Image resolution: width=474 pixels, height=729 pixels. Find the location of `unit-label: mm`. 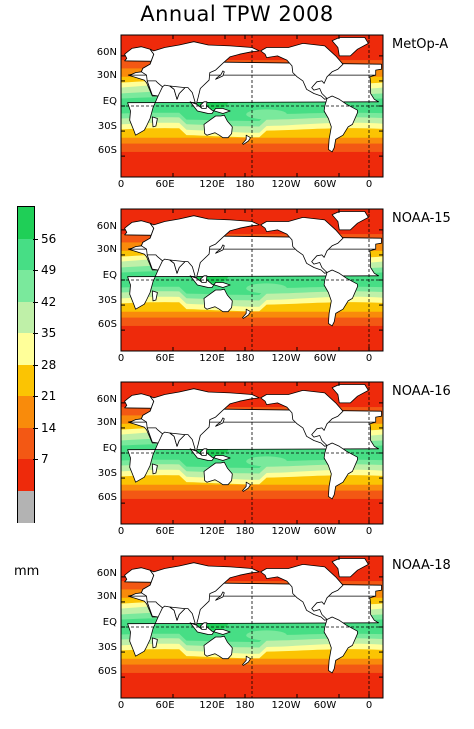

unit-label: mm is located at coordinates (27, 571).